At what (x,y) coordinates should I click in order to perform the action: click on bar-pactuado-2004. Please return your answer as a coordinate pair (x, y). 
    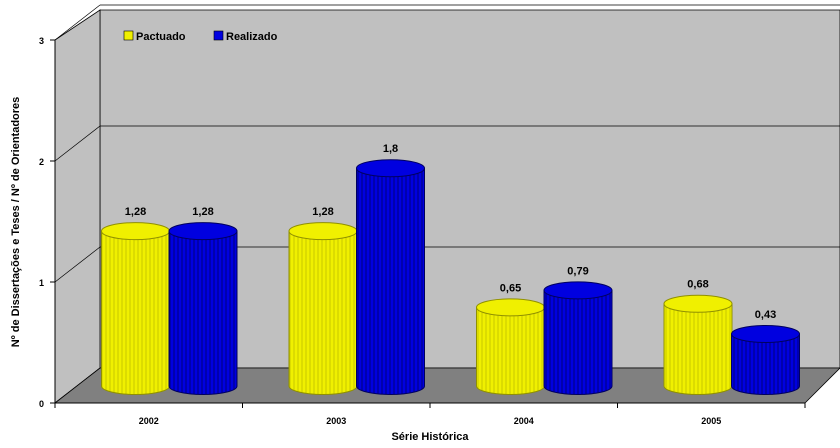
    Looking at the image, I should click on (510, 346).